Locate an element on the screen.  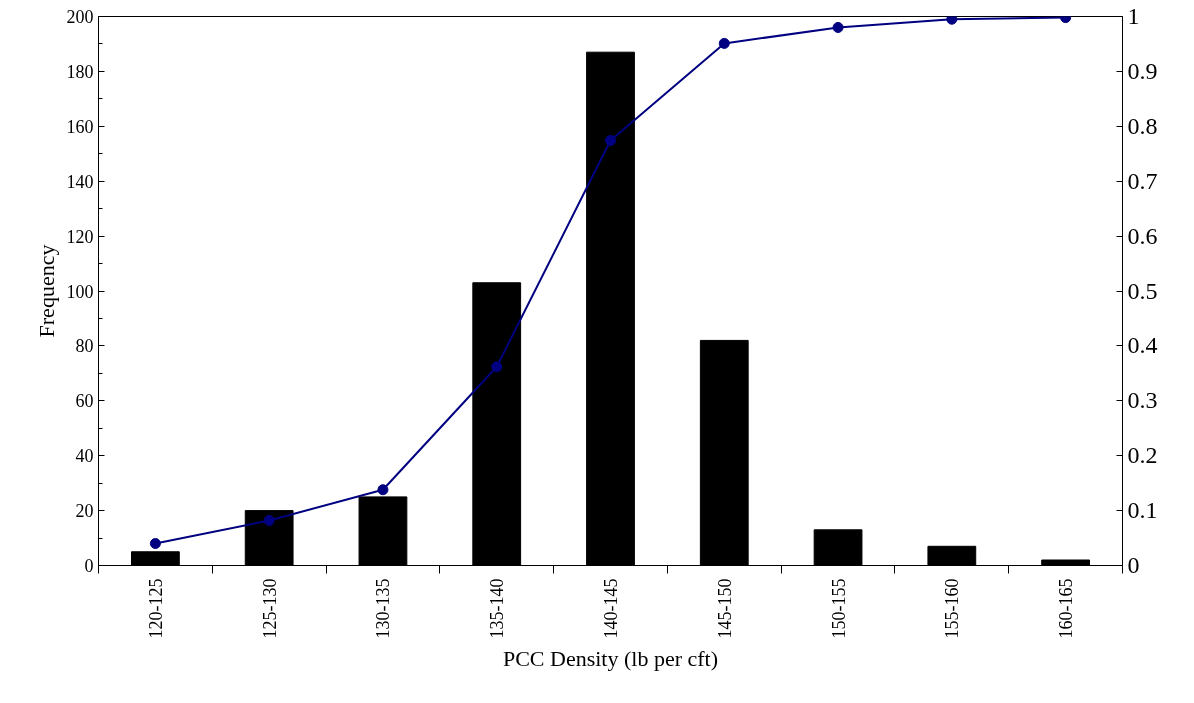
x-tick-label: 135-140 is located at coordinates (497, 608).